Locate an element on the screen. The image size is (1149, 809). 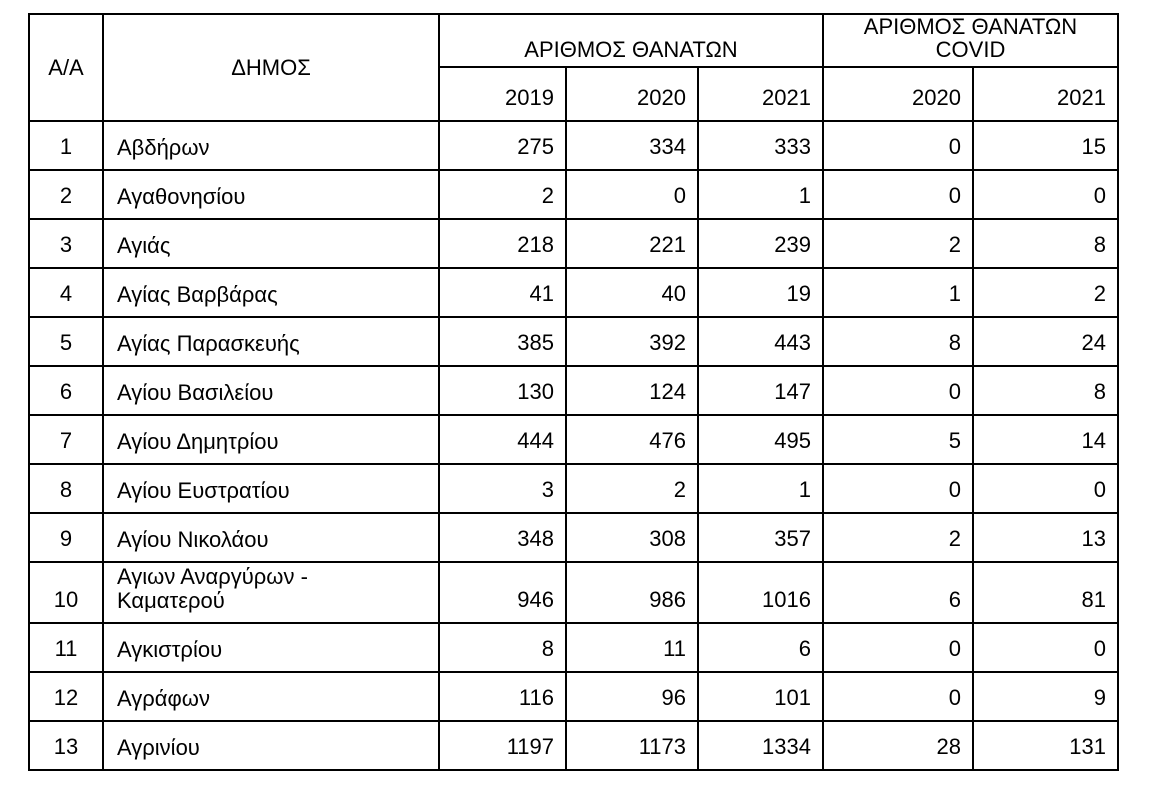
municipality-cell: Αγιων Αναργύρων - Καματερού is located at coordinates (271, 592).